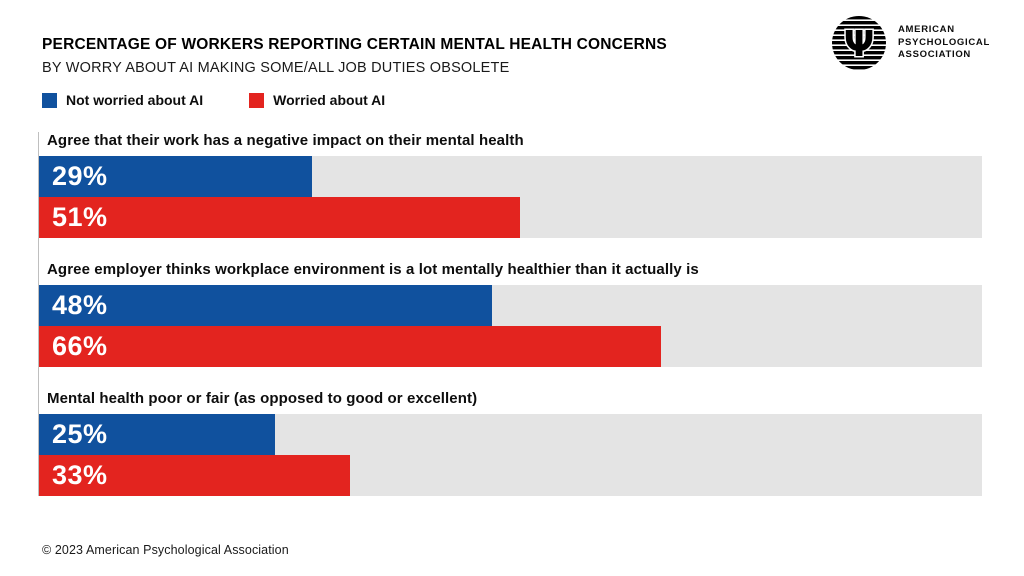 Image resolution: width=1024 pixels, height=576 pixels. I want to click on legend-item-worried: Worried about AI, so click(317, 100).